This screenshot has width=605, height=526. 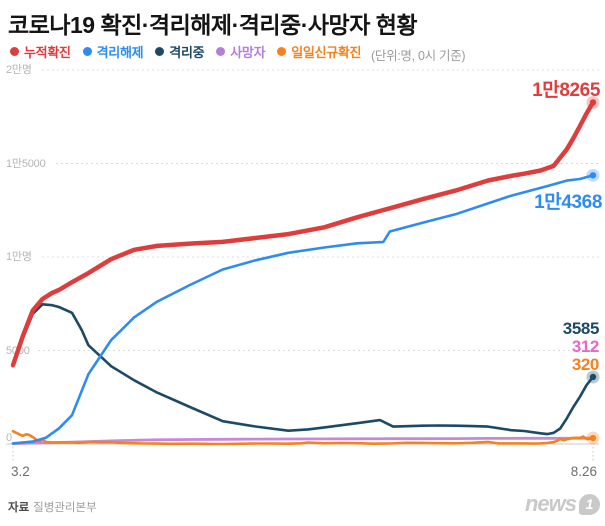 What do you see at coordinates (9, 438) in the screenshot?
I see `y-axis-label-0: 0` at bounding box center [9, 438].